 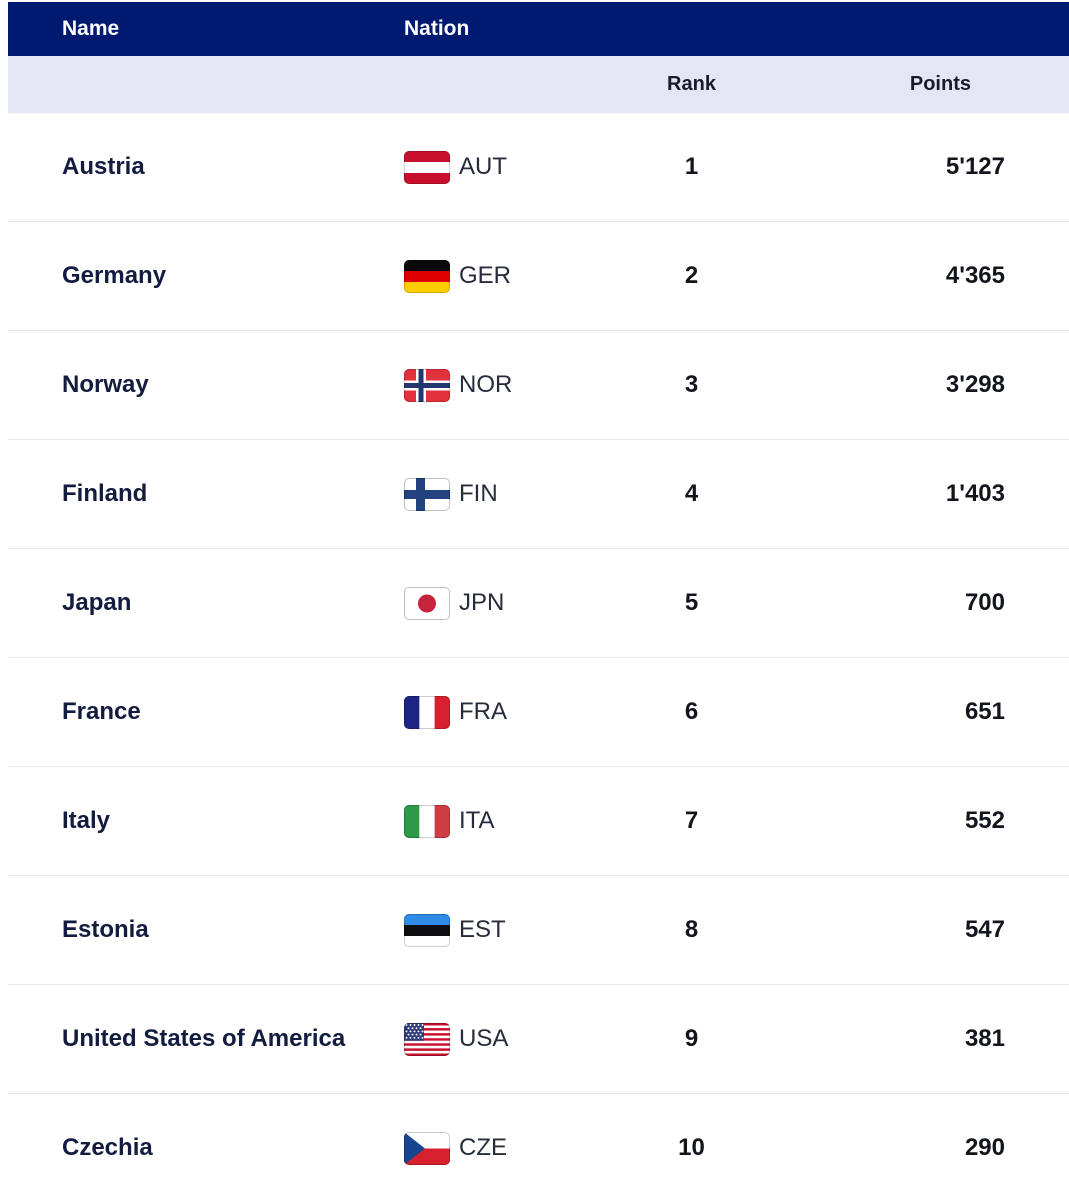 What do you see at coordinates (516, 603) in the screenshot?
I see `nation-cell: JPN` at bounding box center [516, 603].